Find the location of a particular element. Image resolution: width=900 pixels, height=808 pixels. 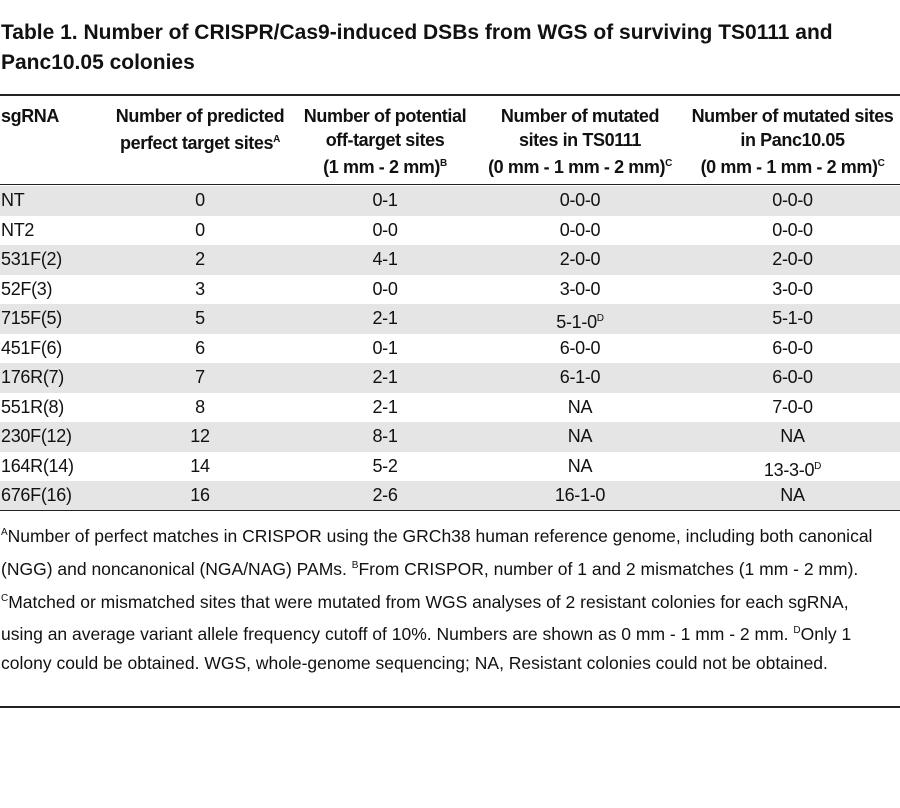

cell-value: 676F(16) is located at coordinates (36, 495).